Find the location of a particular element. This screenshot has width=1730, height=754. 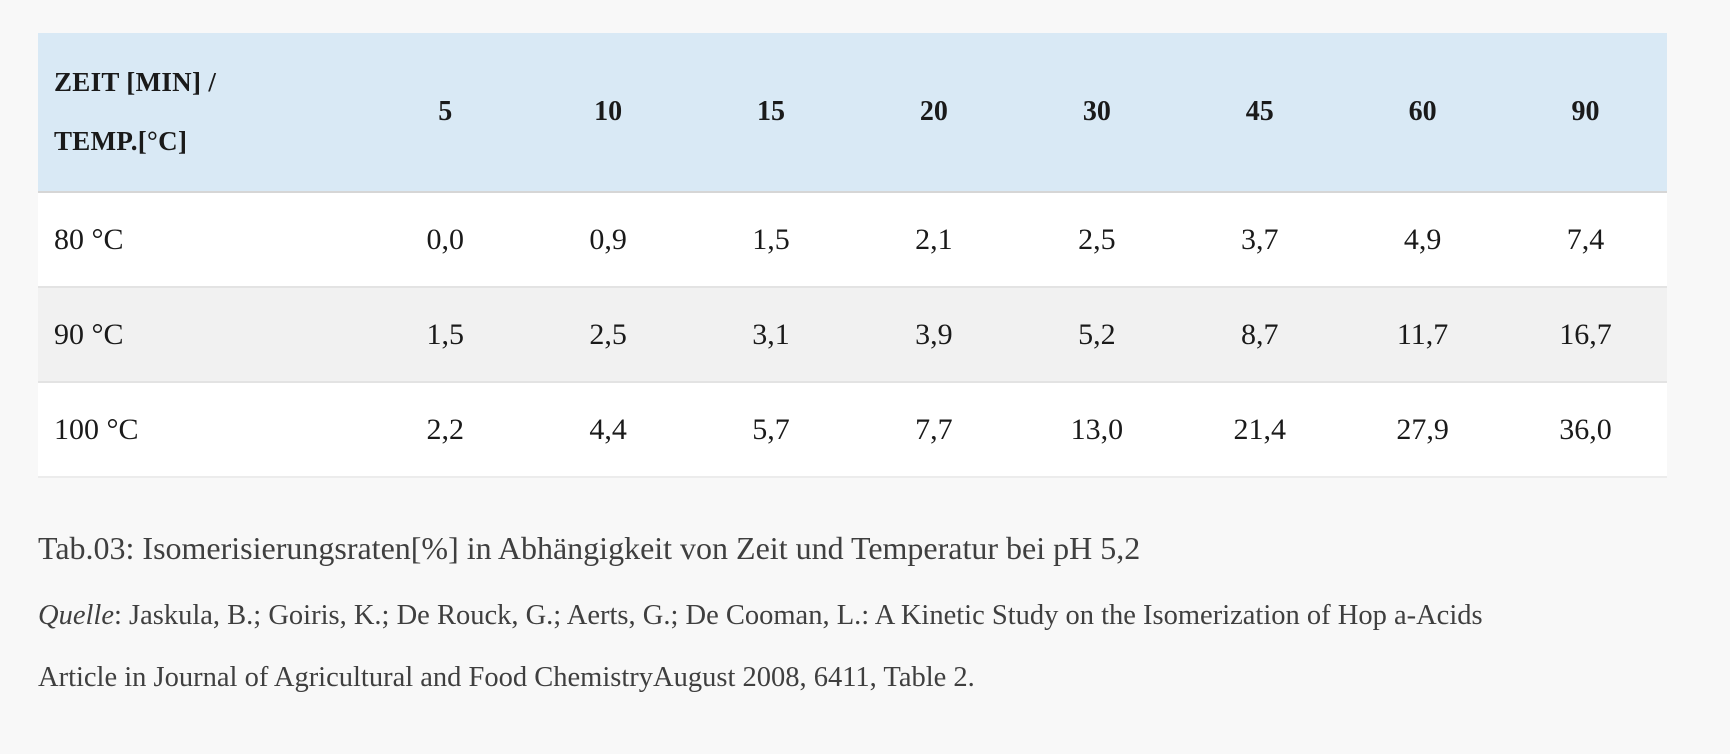

table-cell: 3,9 is located at coordinates (934, 335).